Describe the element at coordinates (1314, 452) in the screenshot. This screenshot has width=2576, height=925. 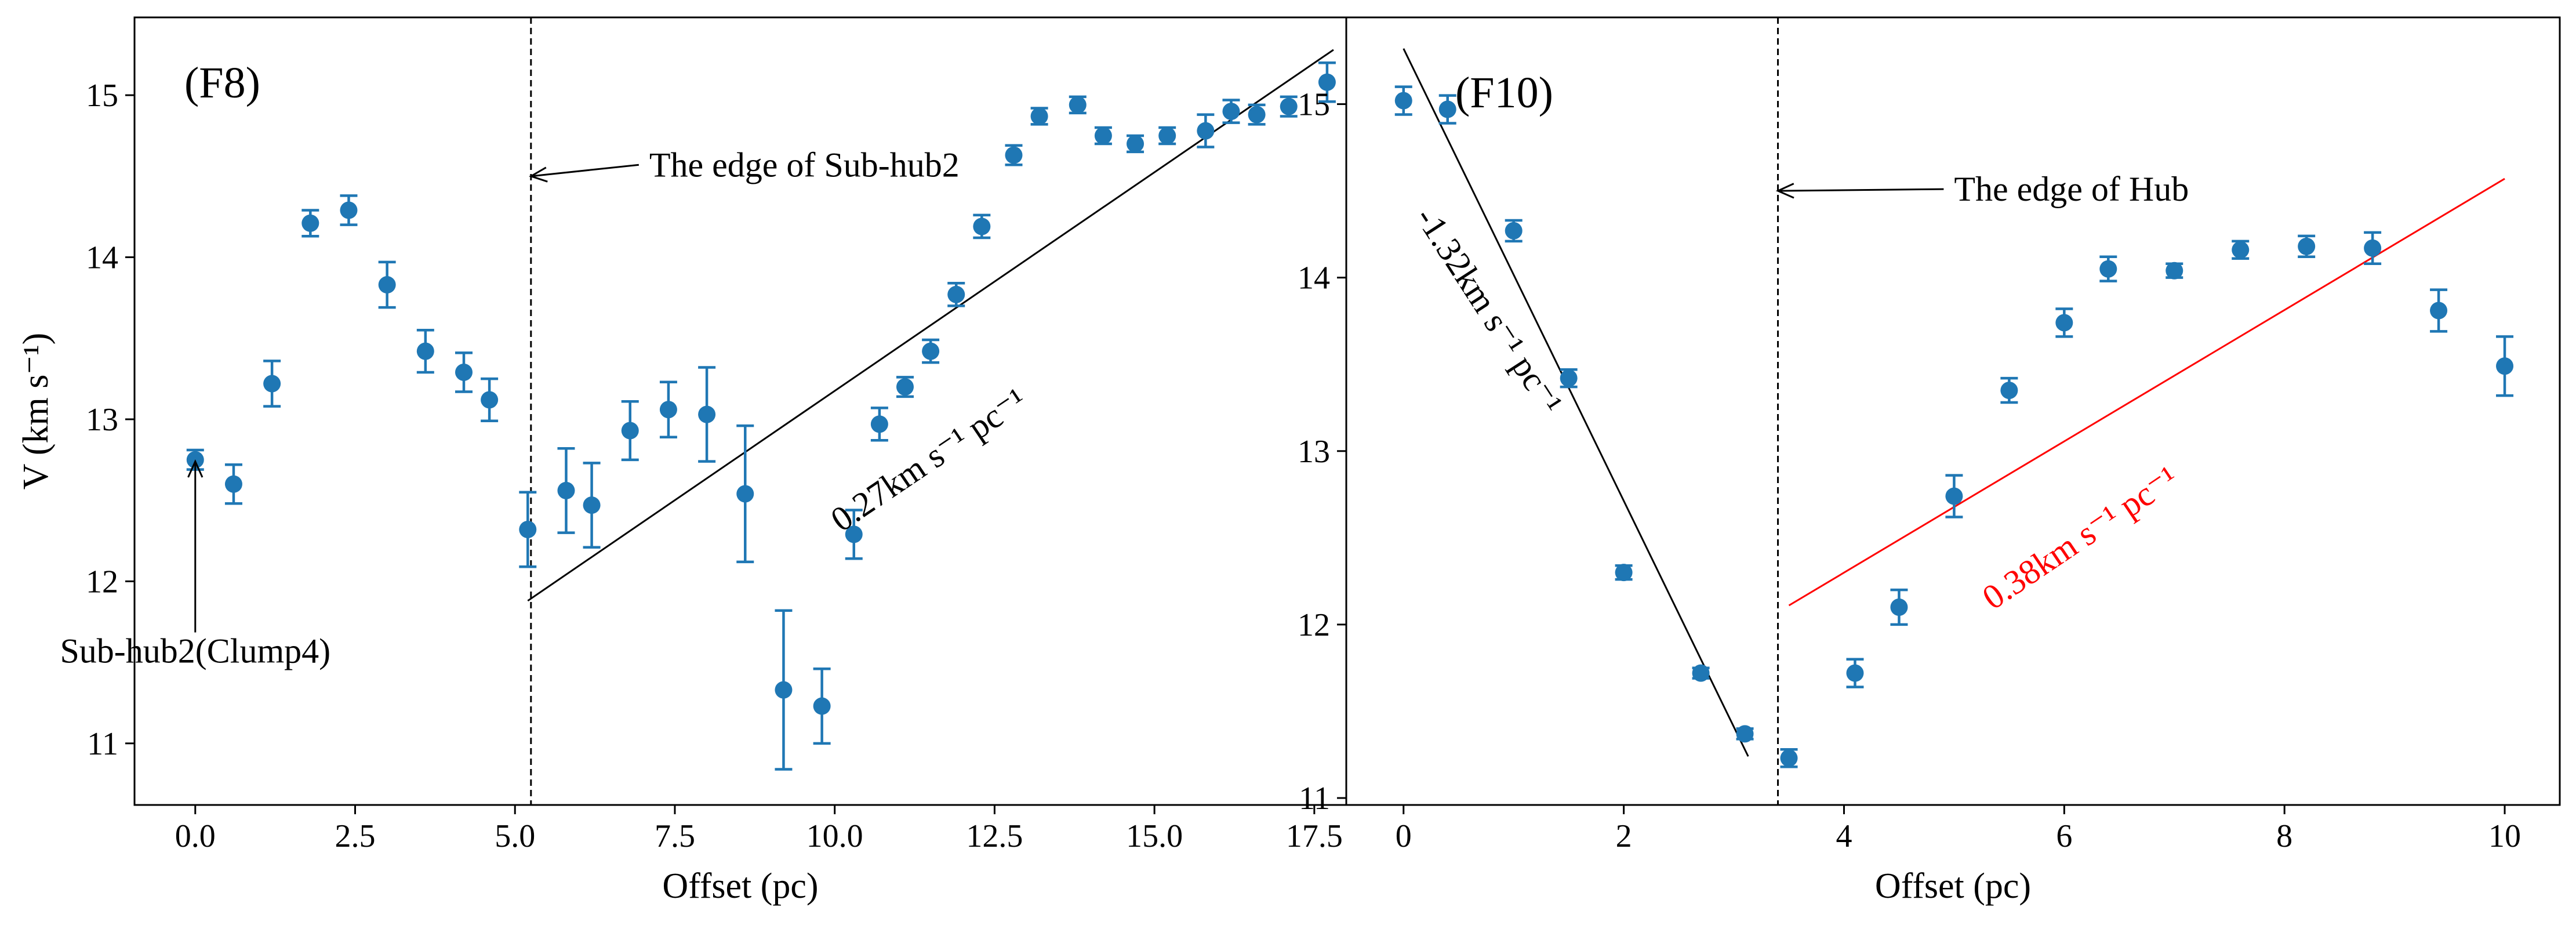
I see `panel-f10-y-tick-label: 13` at that location.